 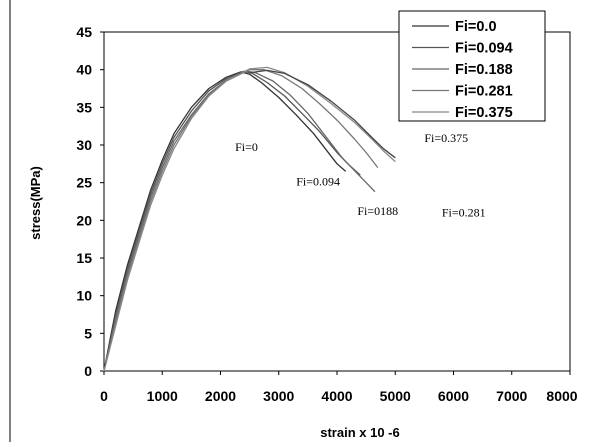 What do you see at coordinates (484, 49) in the screenshot?
I see `legend-label: Fi=0.094` at bounding box center [484, 49].